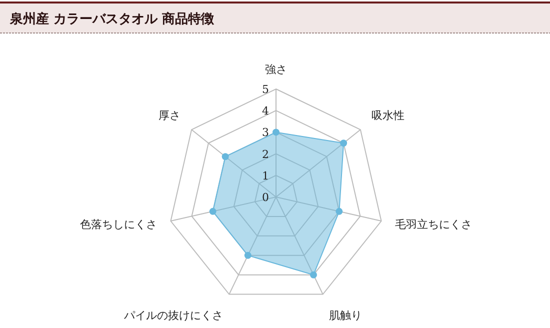  I want to click on spoke-label: 毛羽立ちにくさ, so click(433, 225).